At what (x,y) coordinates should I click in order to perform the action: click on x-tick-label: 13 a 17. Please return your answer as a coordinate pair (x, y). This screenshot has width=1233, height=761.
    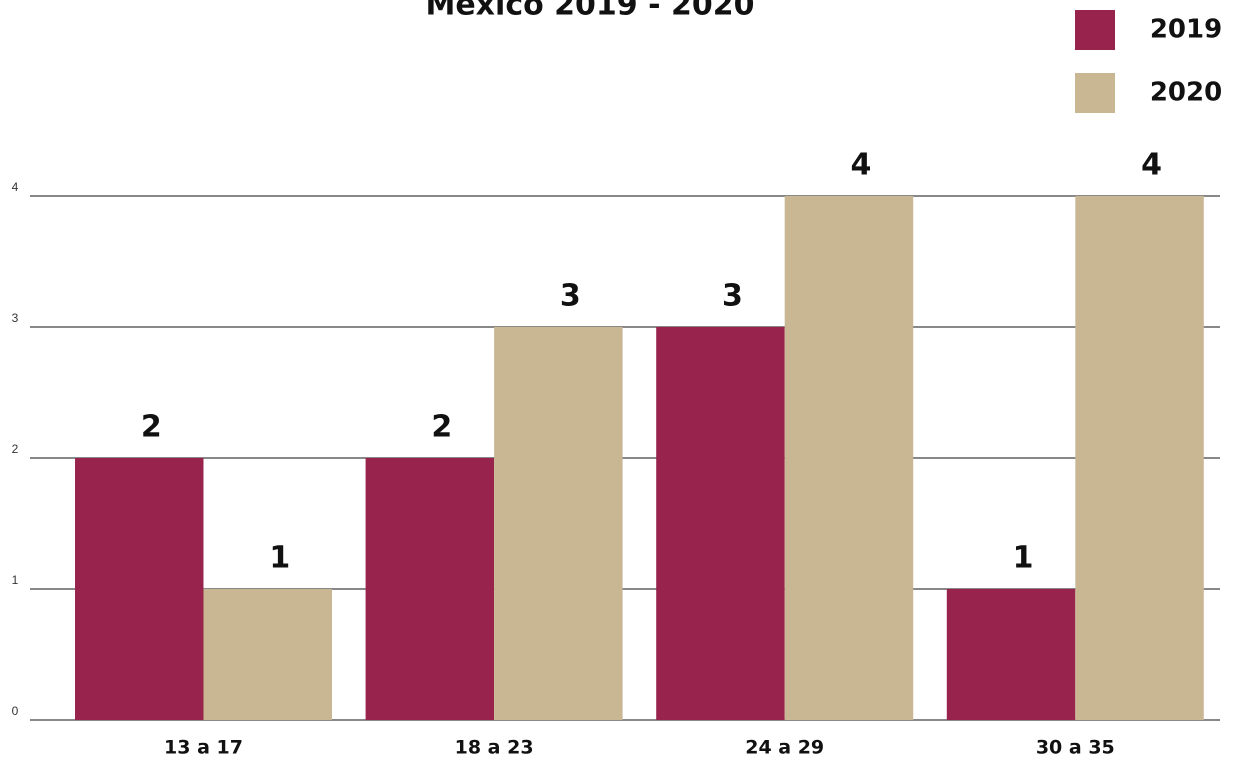
    Looking at the image, I should click on (203, 748).